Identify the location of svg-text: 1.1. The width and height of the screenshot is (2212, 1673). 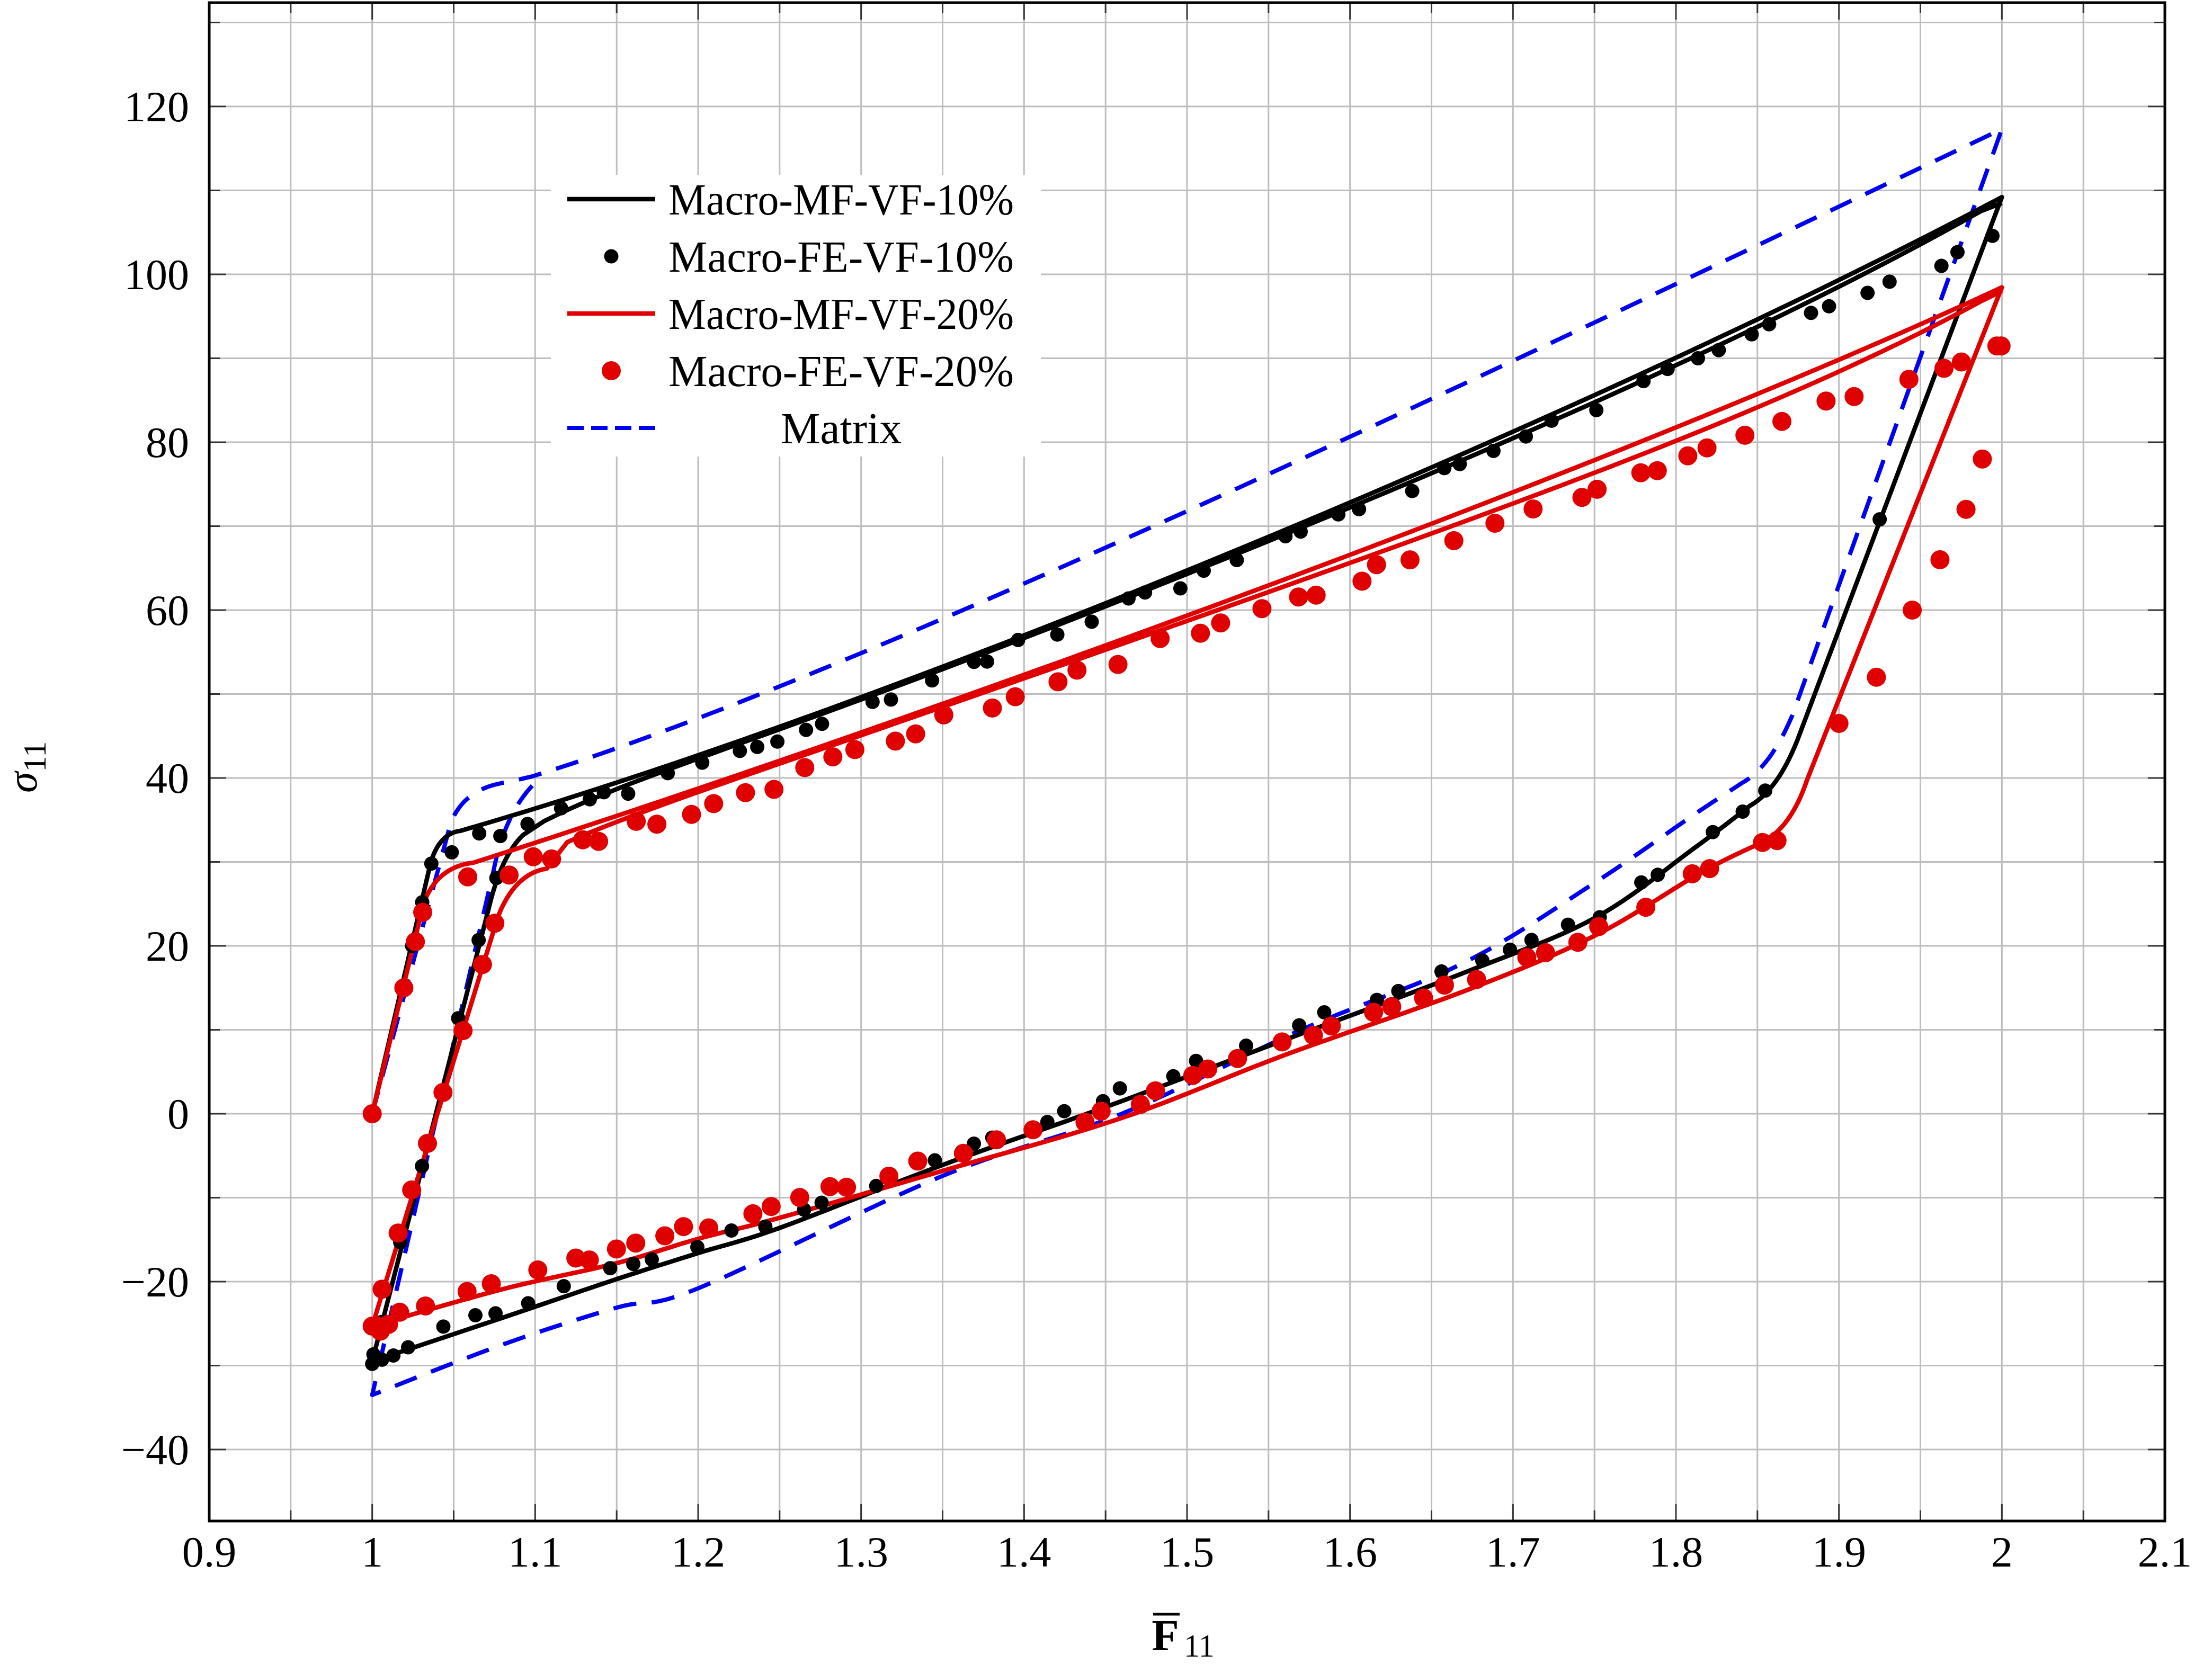
(536, 1552).